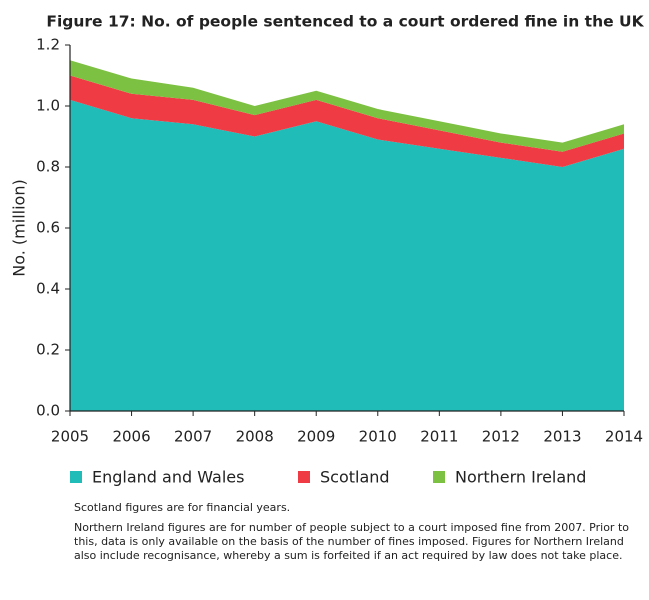  I want to click on x-tick-label: 2014, so click(624, 437).